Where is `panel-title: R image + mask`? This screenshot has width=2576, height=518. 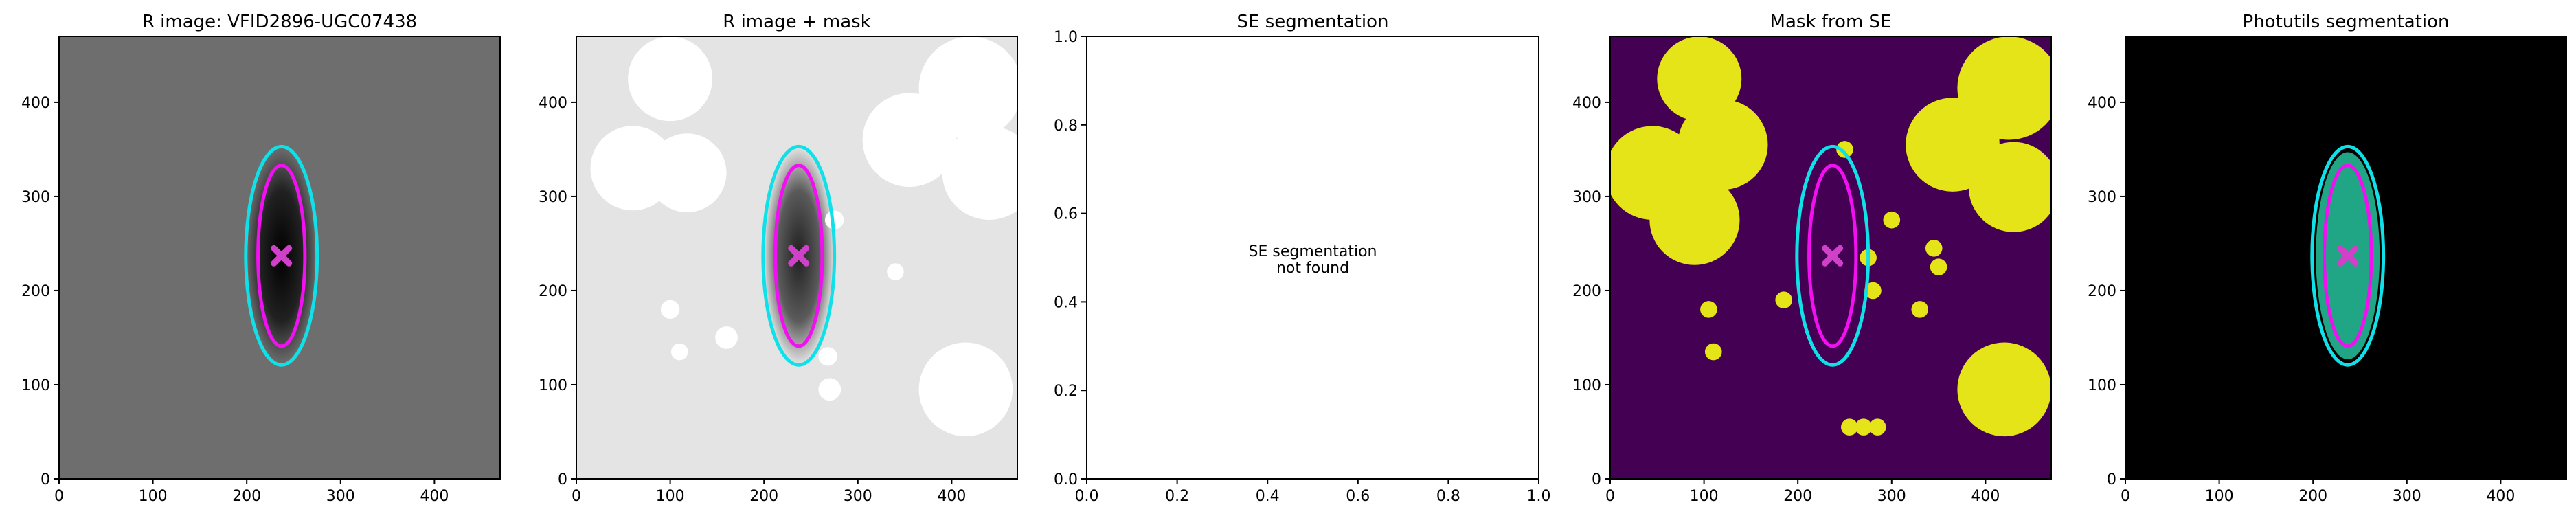 panel-title: R image + mask is located at coordinates (797, 22).